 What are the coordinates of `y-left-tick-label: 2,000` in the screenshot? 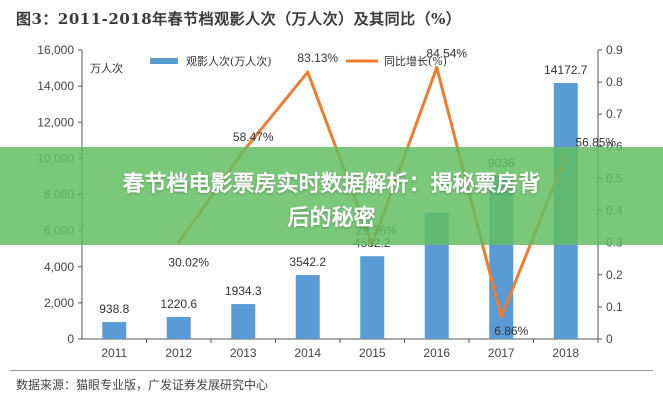 It's located at (59, 303).